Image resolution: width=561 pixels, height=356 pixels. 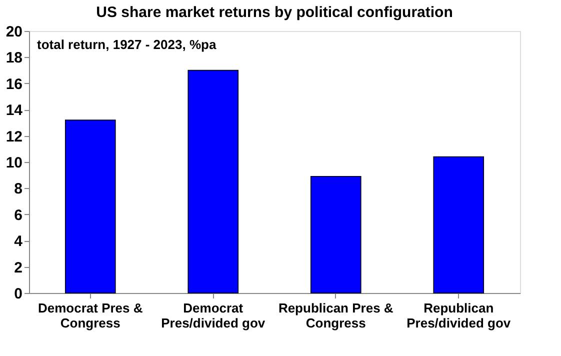 What do you see at coordinates (213, 315) in the screenshot?
I see `x-tick-label: Democrat Pres/divided gov` at bounding box center [213, 315].